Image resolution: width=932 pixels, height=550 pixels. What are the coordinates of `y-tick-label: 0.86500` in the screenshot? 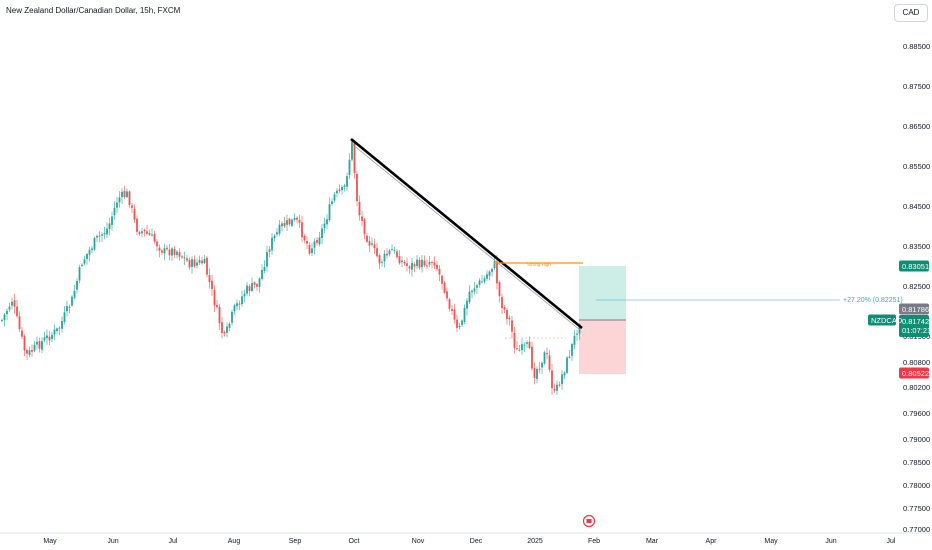 It's located at (916, 126).